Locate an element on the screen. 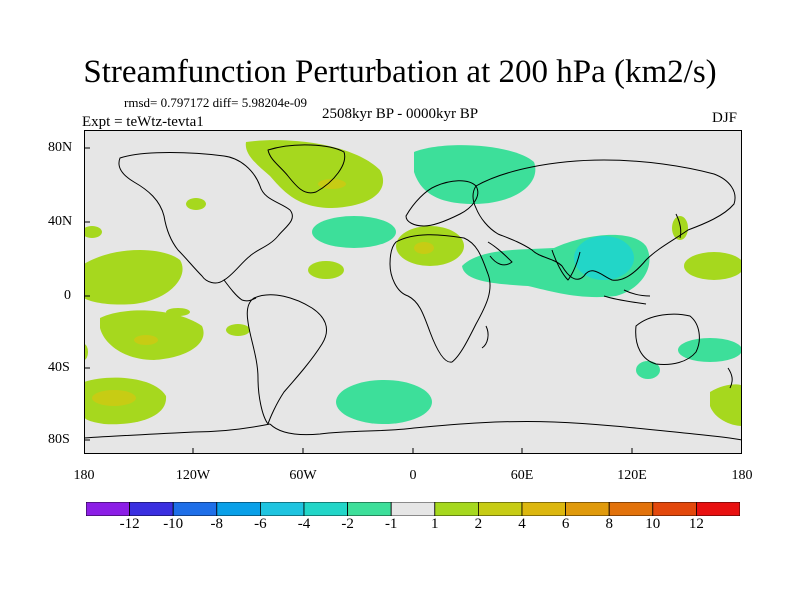 This screenshot has width=800, height=600. y-tick-label: 80N is located at coordinates (60, 147).